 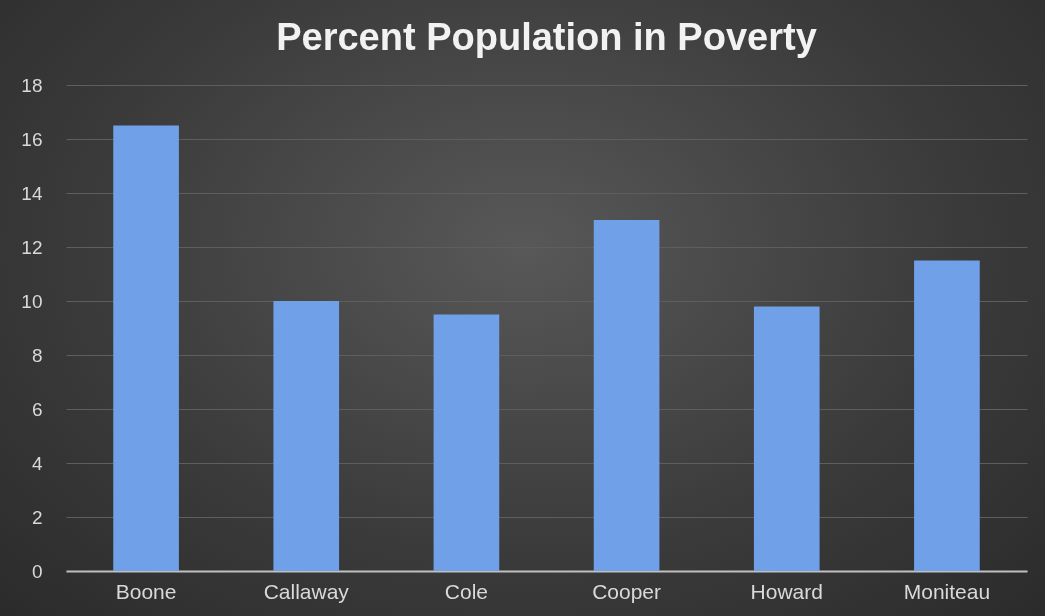 What do you see at coordinates (32, 247) in the screenshot?
I see `y-tick-label: 12` at bounding box center [32, 247].